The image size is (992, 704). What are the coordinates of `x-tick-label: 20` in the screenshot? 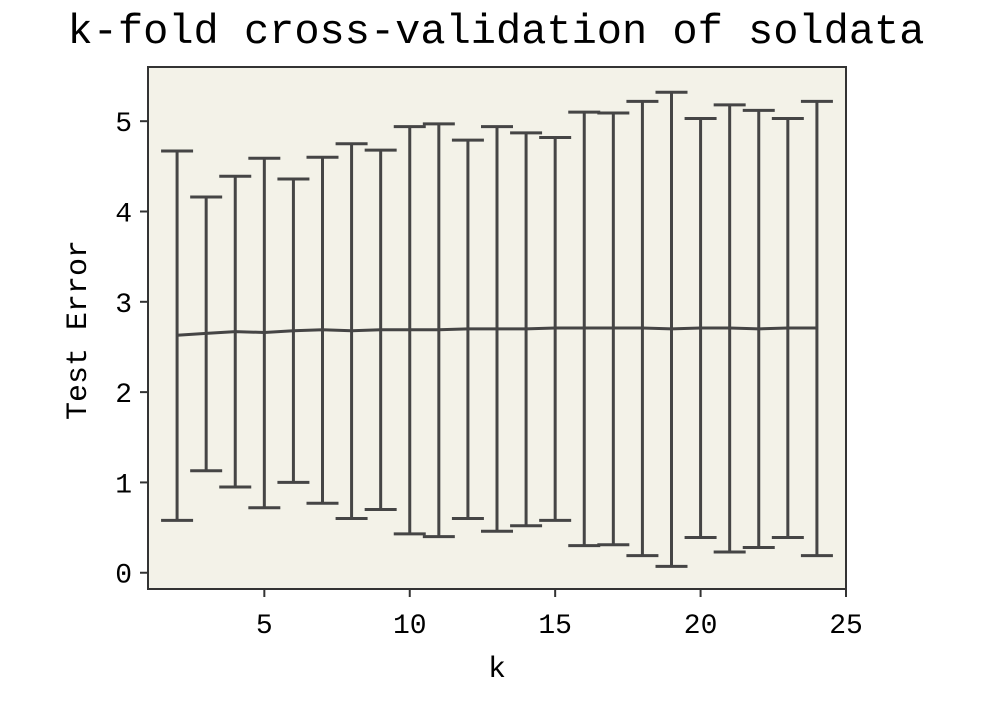 It's located at (701, 626).